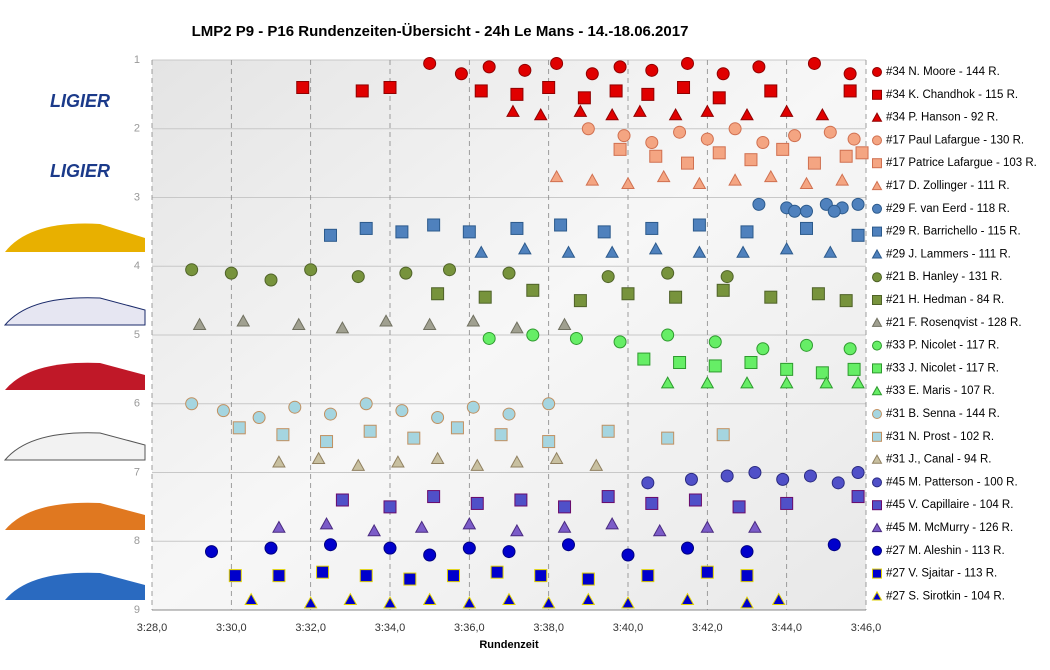  Describe the element at coordinates (310, 628) in the screenshot. I see `x-tick-label: 3:32,0` at that location.